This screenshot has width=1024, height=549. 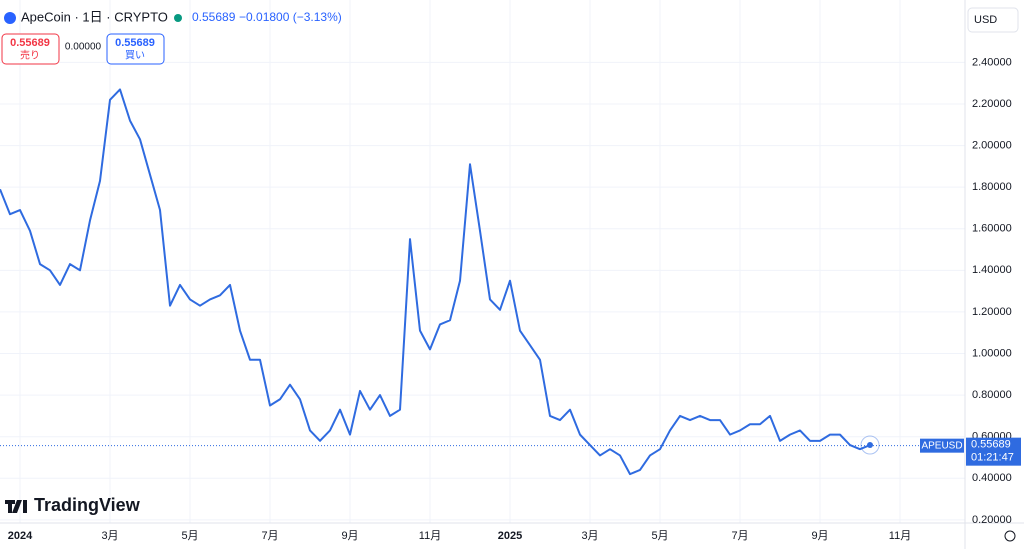 I want to click on symbol-tag, so click(x=942, y=445).